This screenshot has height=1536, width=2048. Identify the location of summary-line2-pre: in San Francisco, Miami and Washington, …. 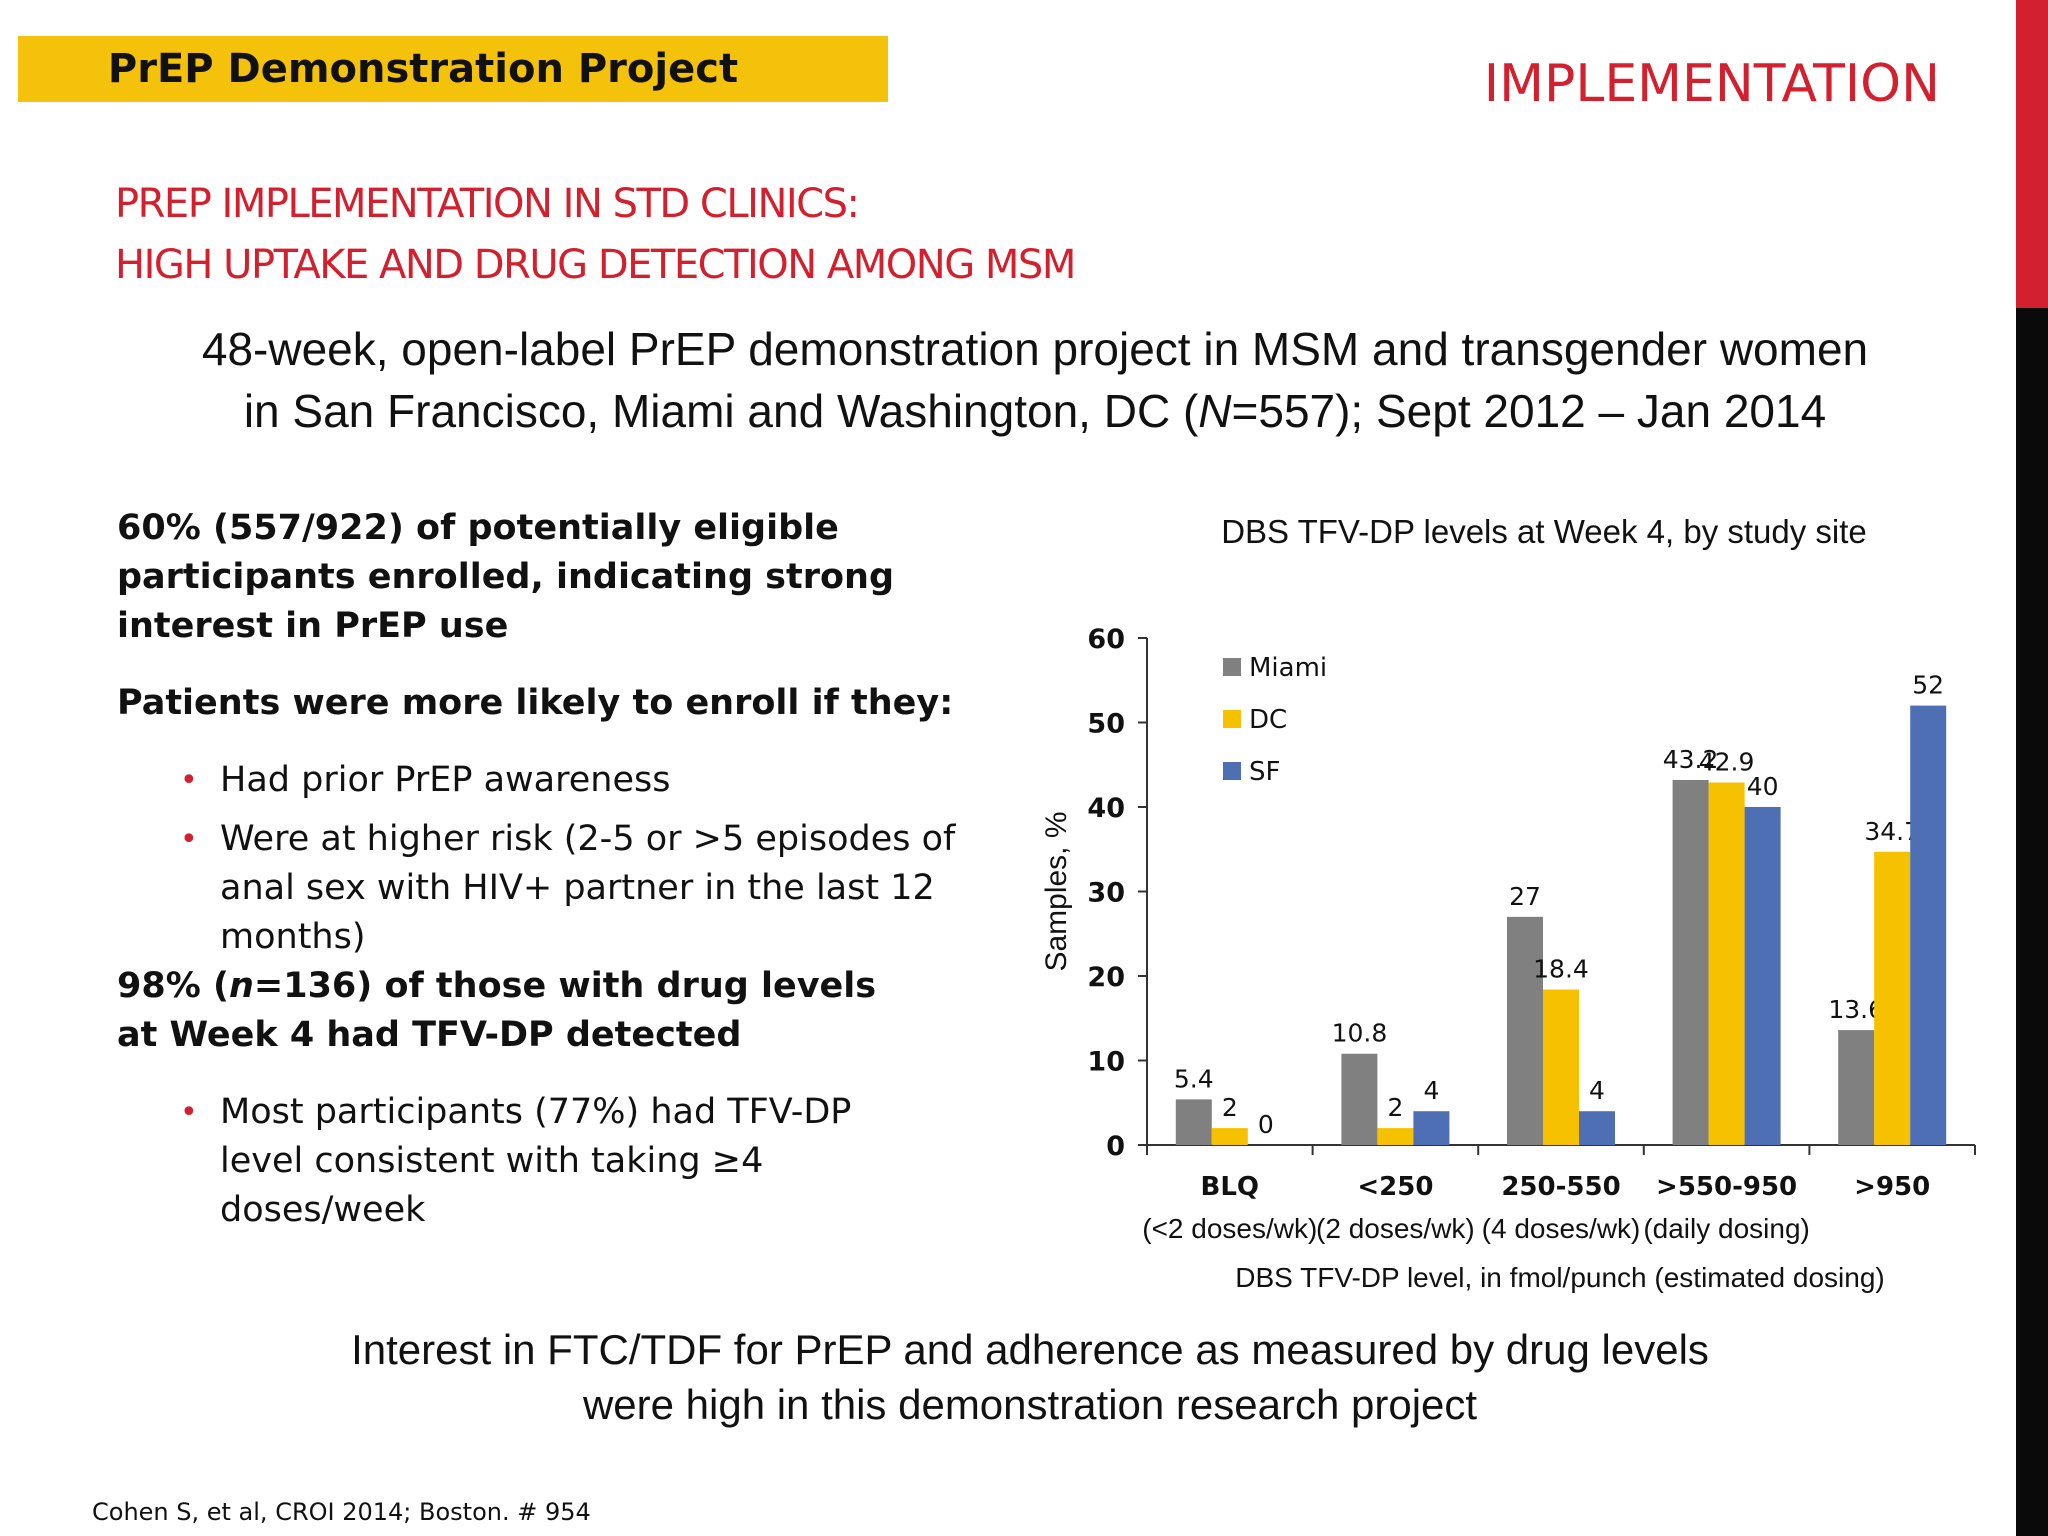
(721, 411).